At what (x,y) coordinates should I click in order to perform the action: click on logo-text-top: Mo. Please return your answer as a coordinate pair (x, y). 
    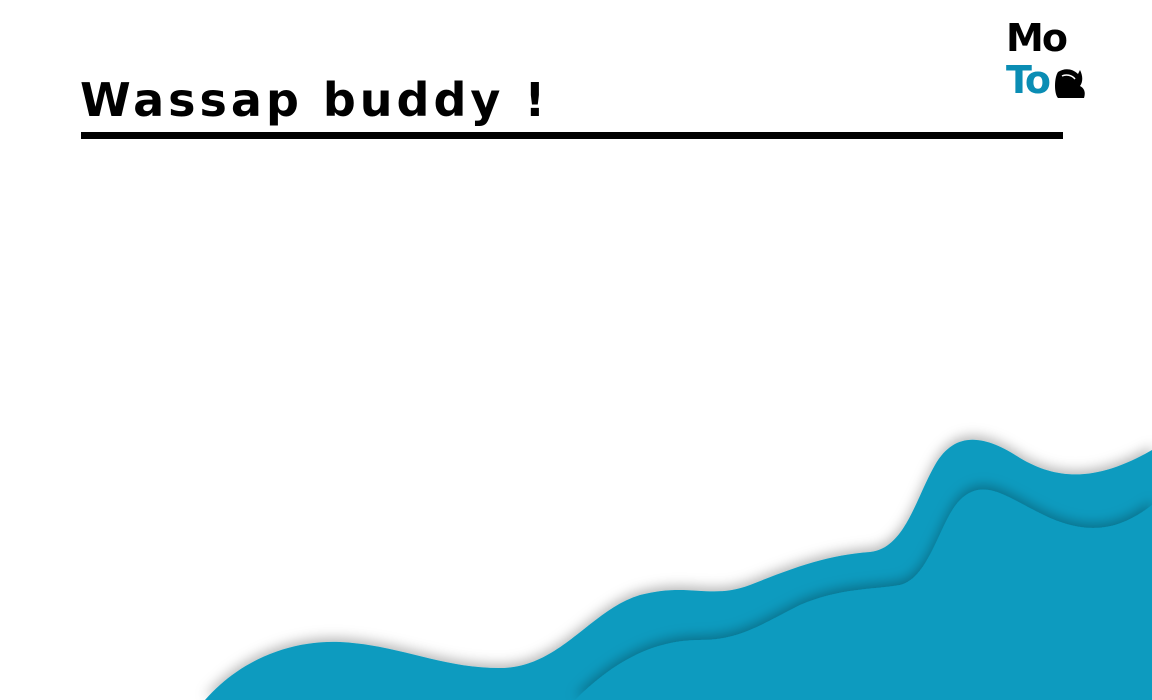
    Looking at the image, I should click on (1037, 38).